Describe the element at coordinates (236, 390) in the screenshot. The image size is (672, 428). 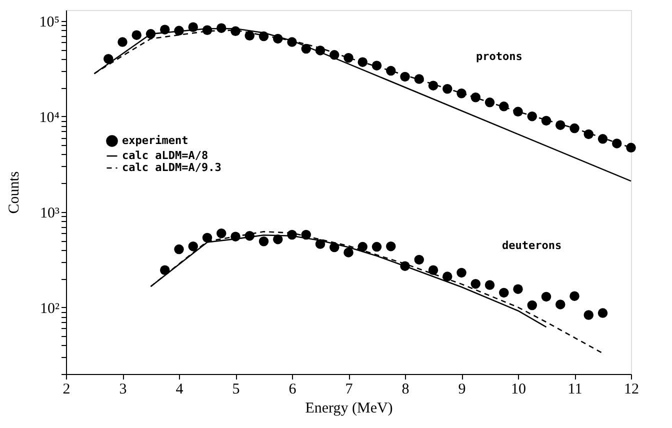
I see `x-tick-label: 5` at that location.